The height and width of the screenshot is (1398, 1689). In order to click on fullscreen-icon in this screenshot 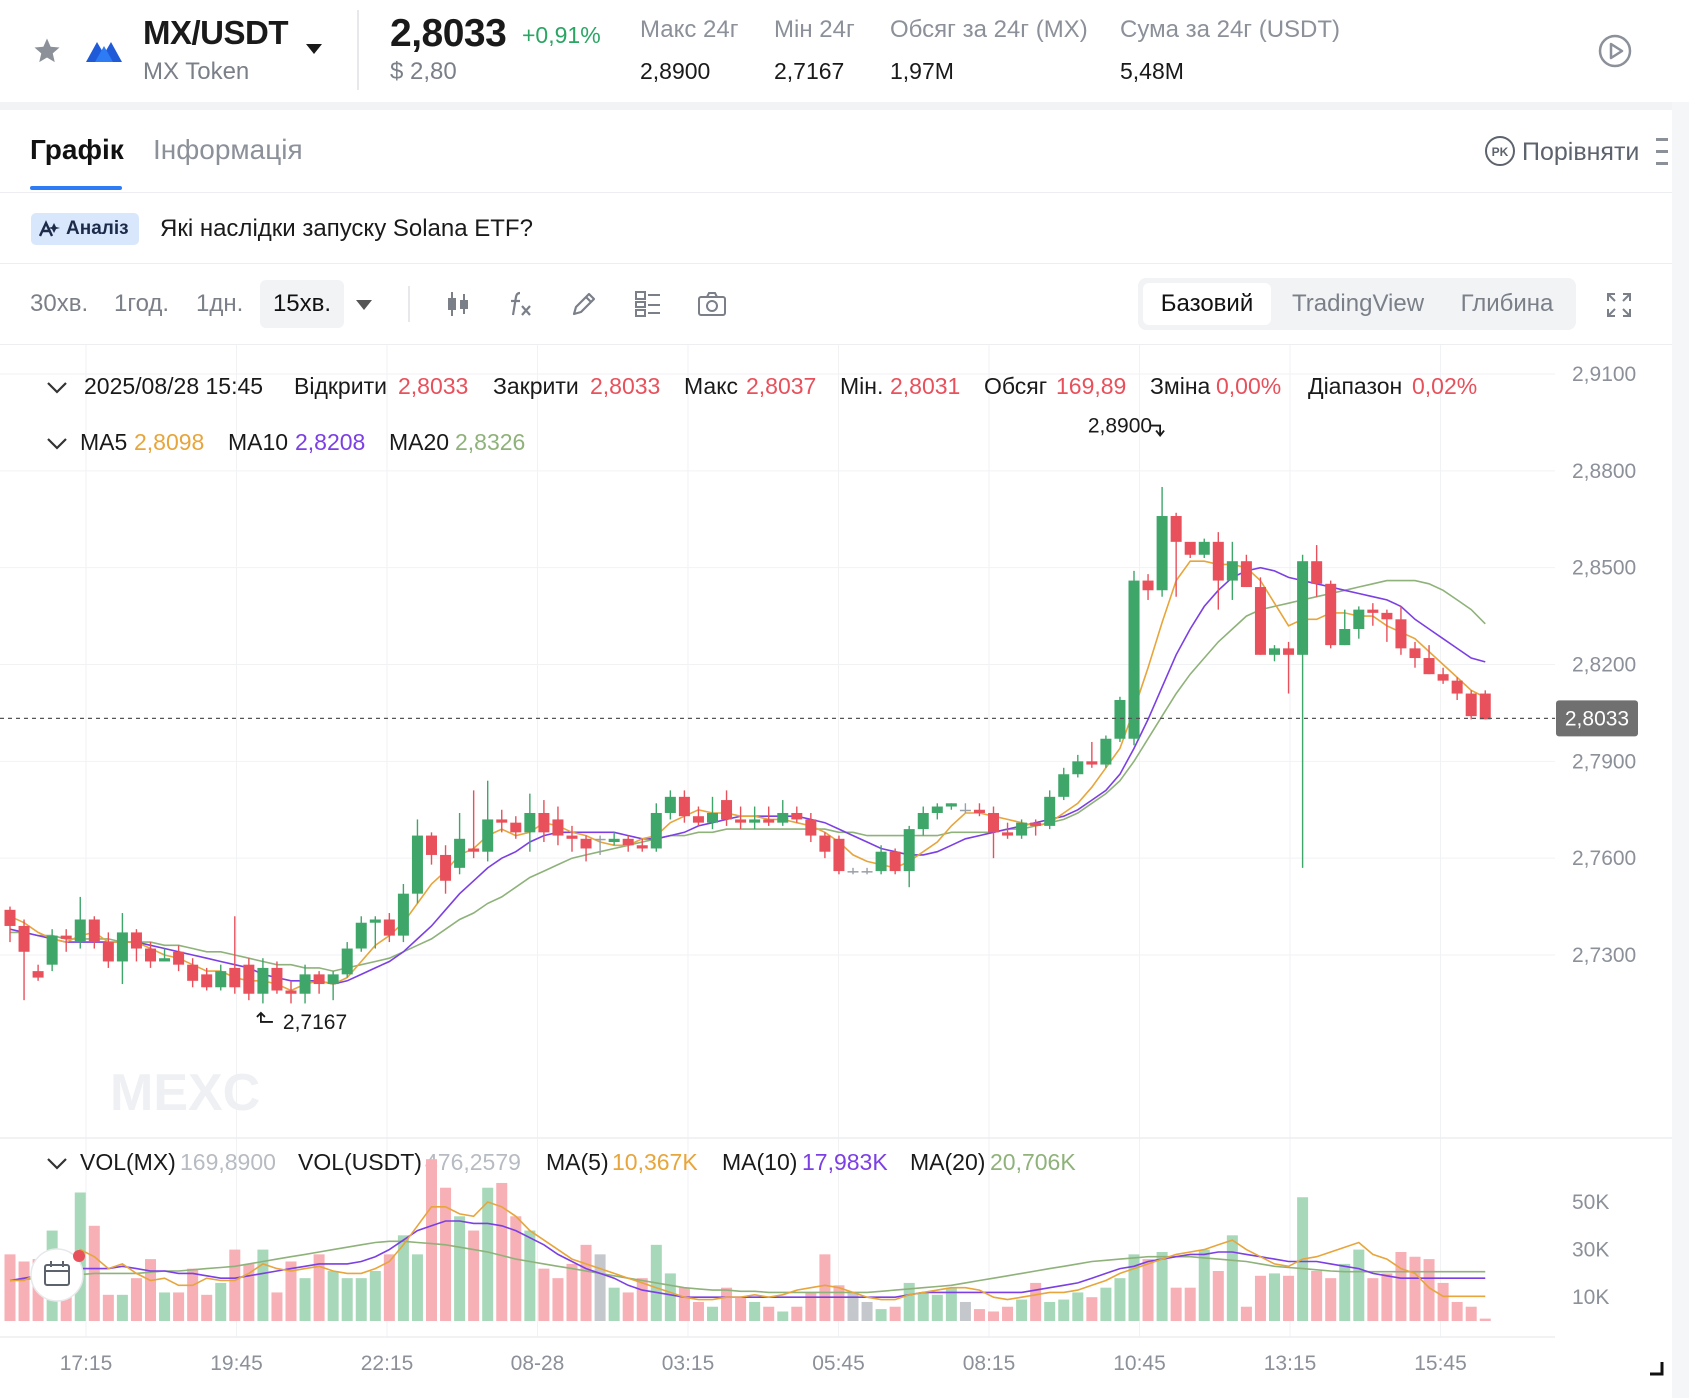, I will do `click(1619, 305)`.